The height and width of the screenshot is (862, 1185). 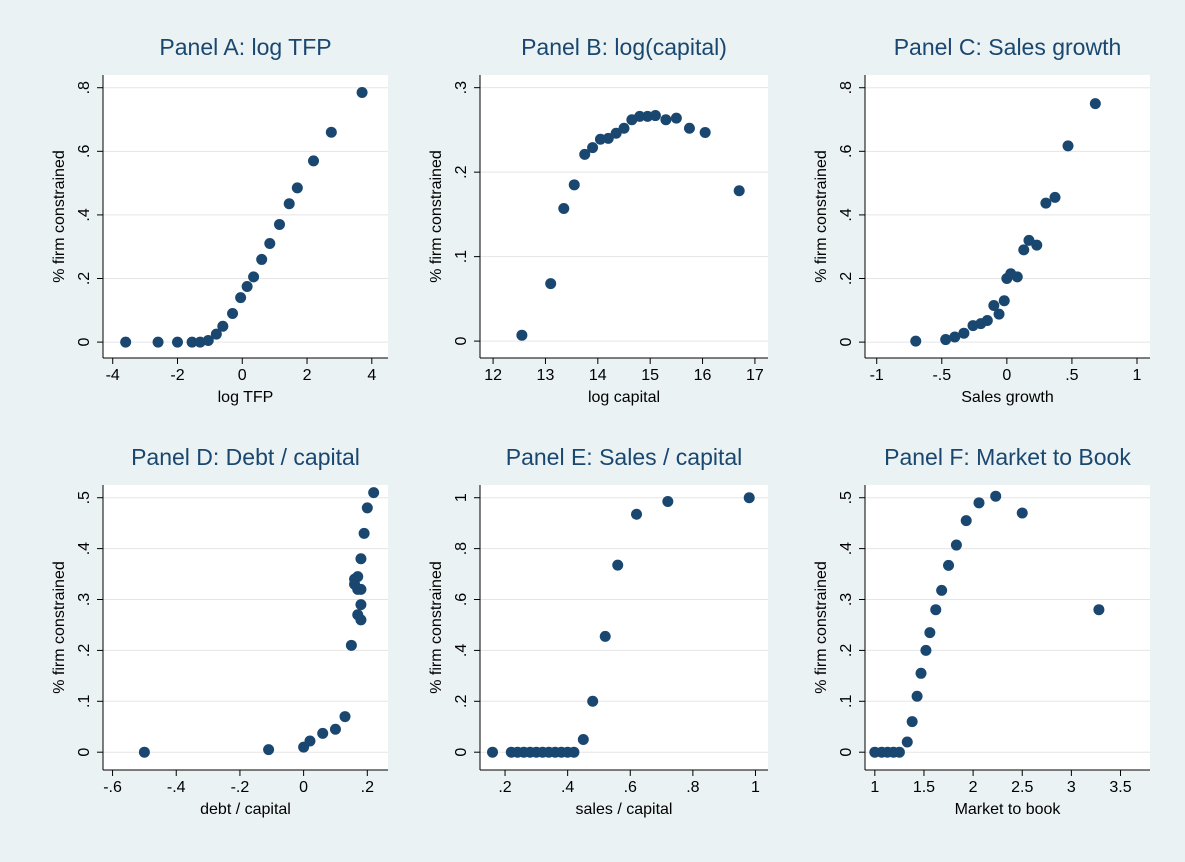 I want to click on panel-title: Panel D: Debt / capital, so click(x=245, y=457).